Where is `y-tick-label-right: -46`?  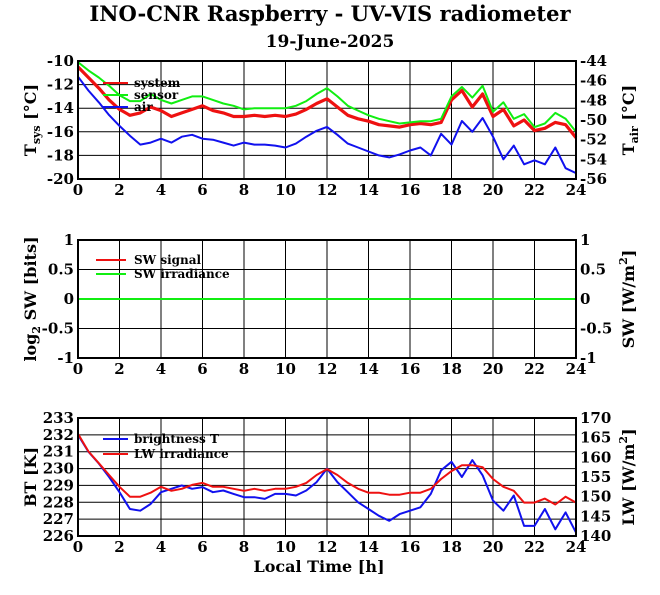
y-tick-label-right: -46 is located at coordinates (593, 81).